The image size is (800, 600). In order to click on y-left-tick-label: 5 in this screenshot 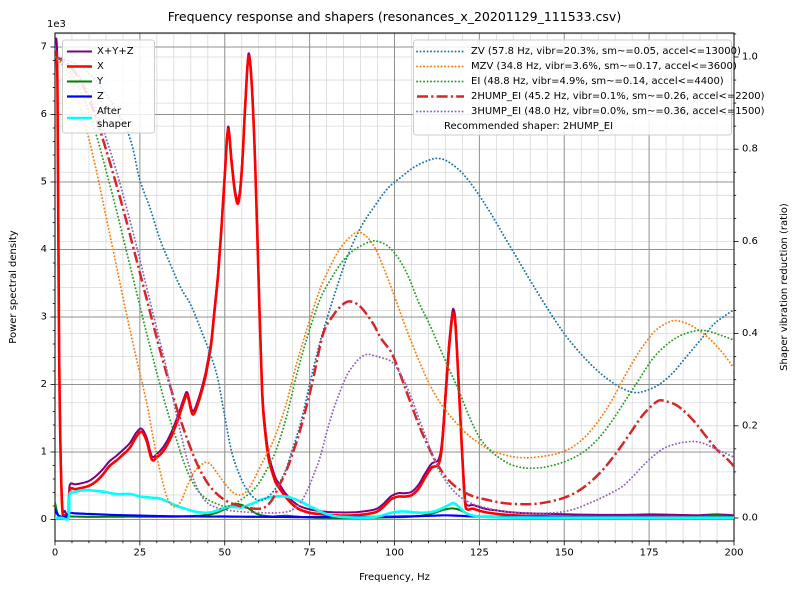, I will do `click(44, 182)`.